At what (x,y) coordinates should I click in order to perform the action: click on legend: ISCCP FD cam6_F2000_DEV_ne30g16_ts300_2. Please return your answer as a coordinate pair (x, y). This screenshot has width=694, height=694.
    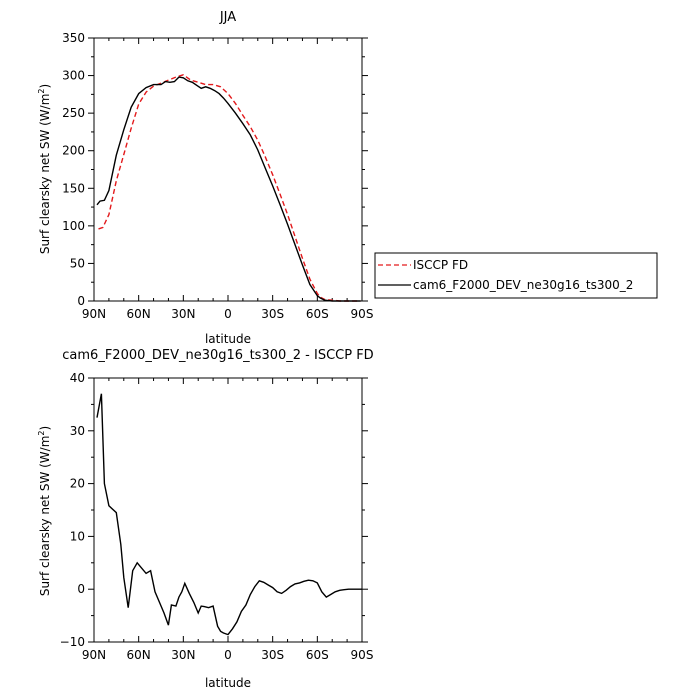
    Looking at the image, I should click on (516, 275).